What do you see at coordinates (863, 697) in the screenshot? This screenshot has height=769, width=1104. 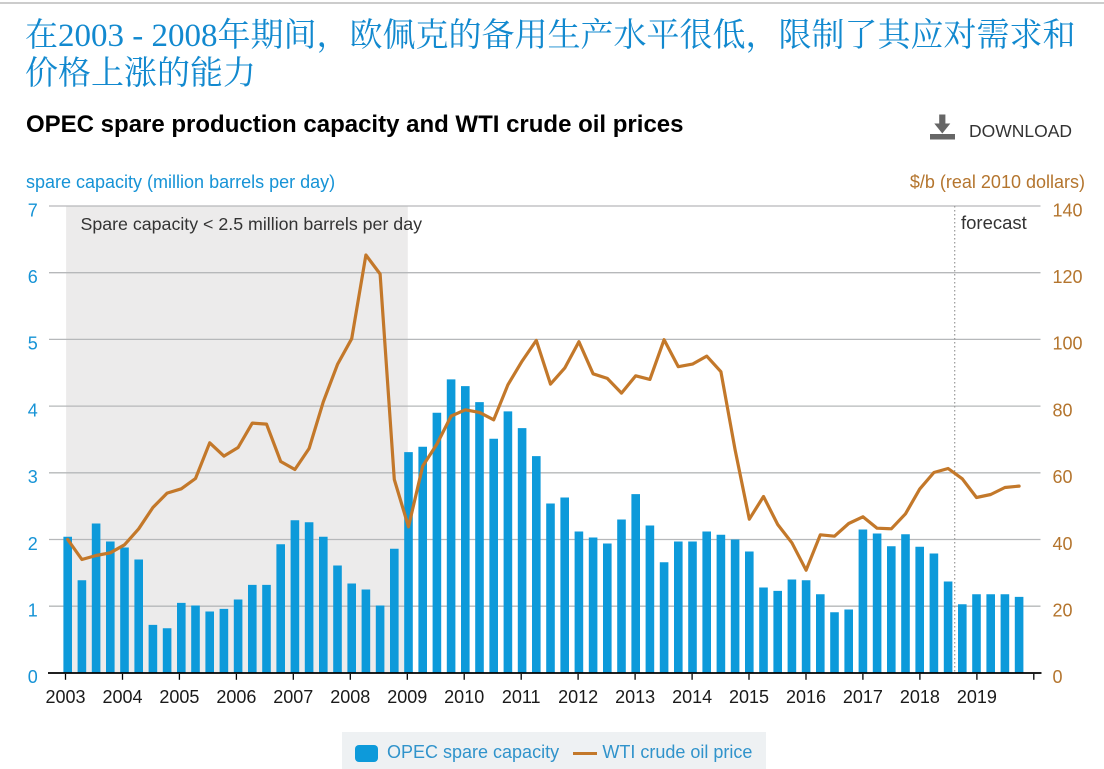 I see `svg-text: 2017` at bounding box center [863, 697].